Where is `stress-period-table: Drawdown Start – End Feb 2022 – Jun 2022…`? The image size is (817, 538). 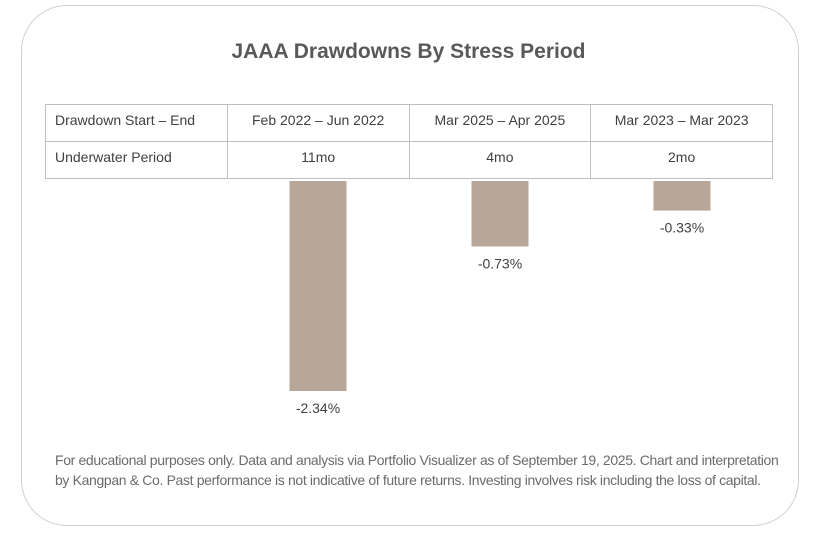
stress-period-table: Drawdown Start – End Feb 2022 – Jun 2022… is located at coordinates (409, 141).